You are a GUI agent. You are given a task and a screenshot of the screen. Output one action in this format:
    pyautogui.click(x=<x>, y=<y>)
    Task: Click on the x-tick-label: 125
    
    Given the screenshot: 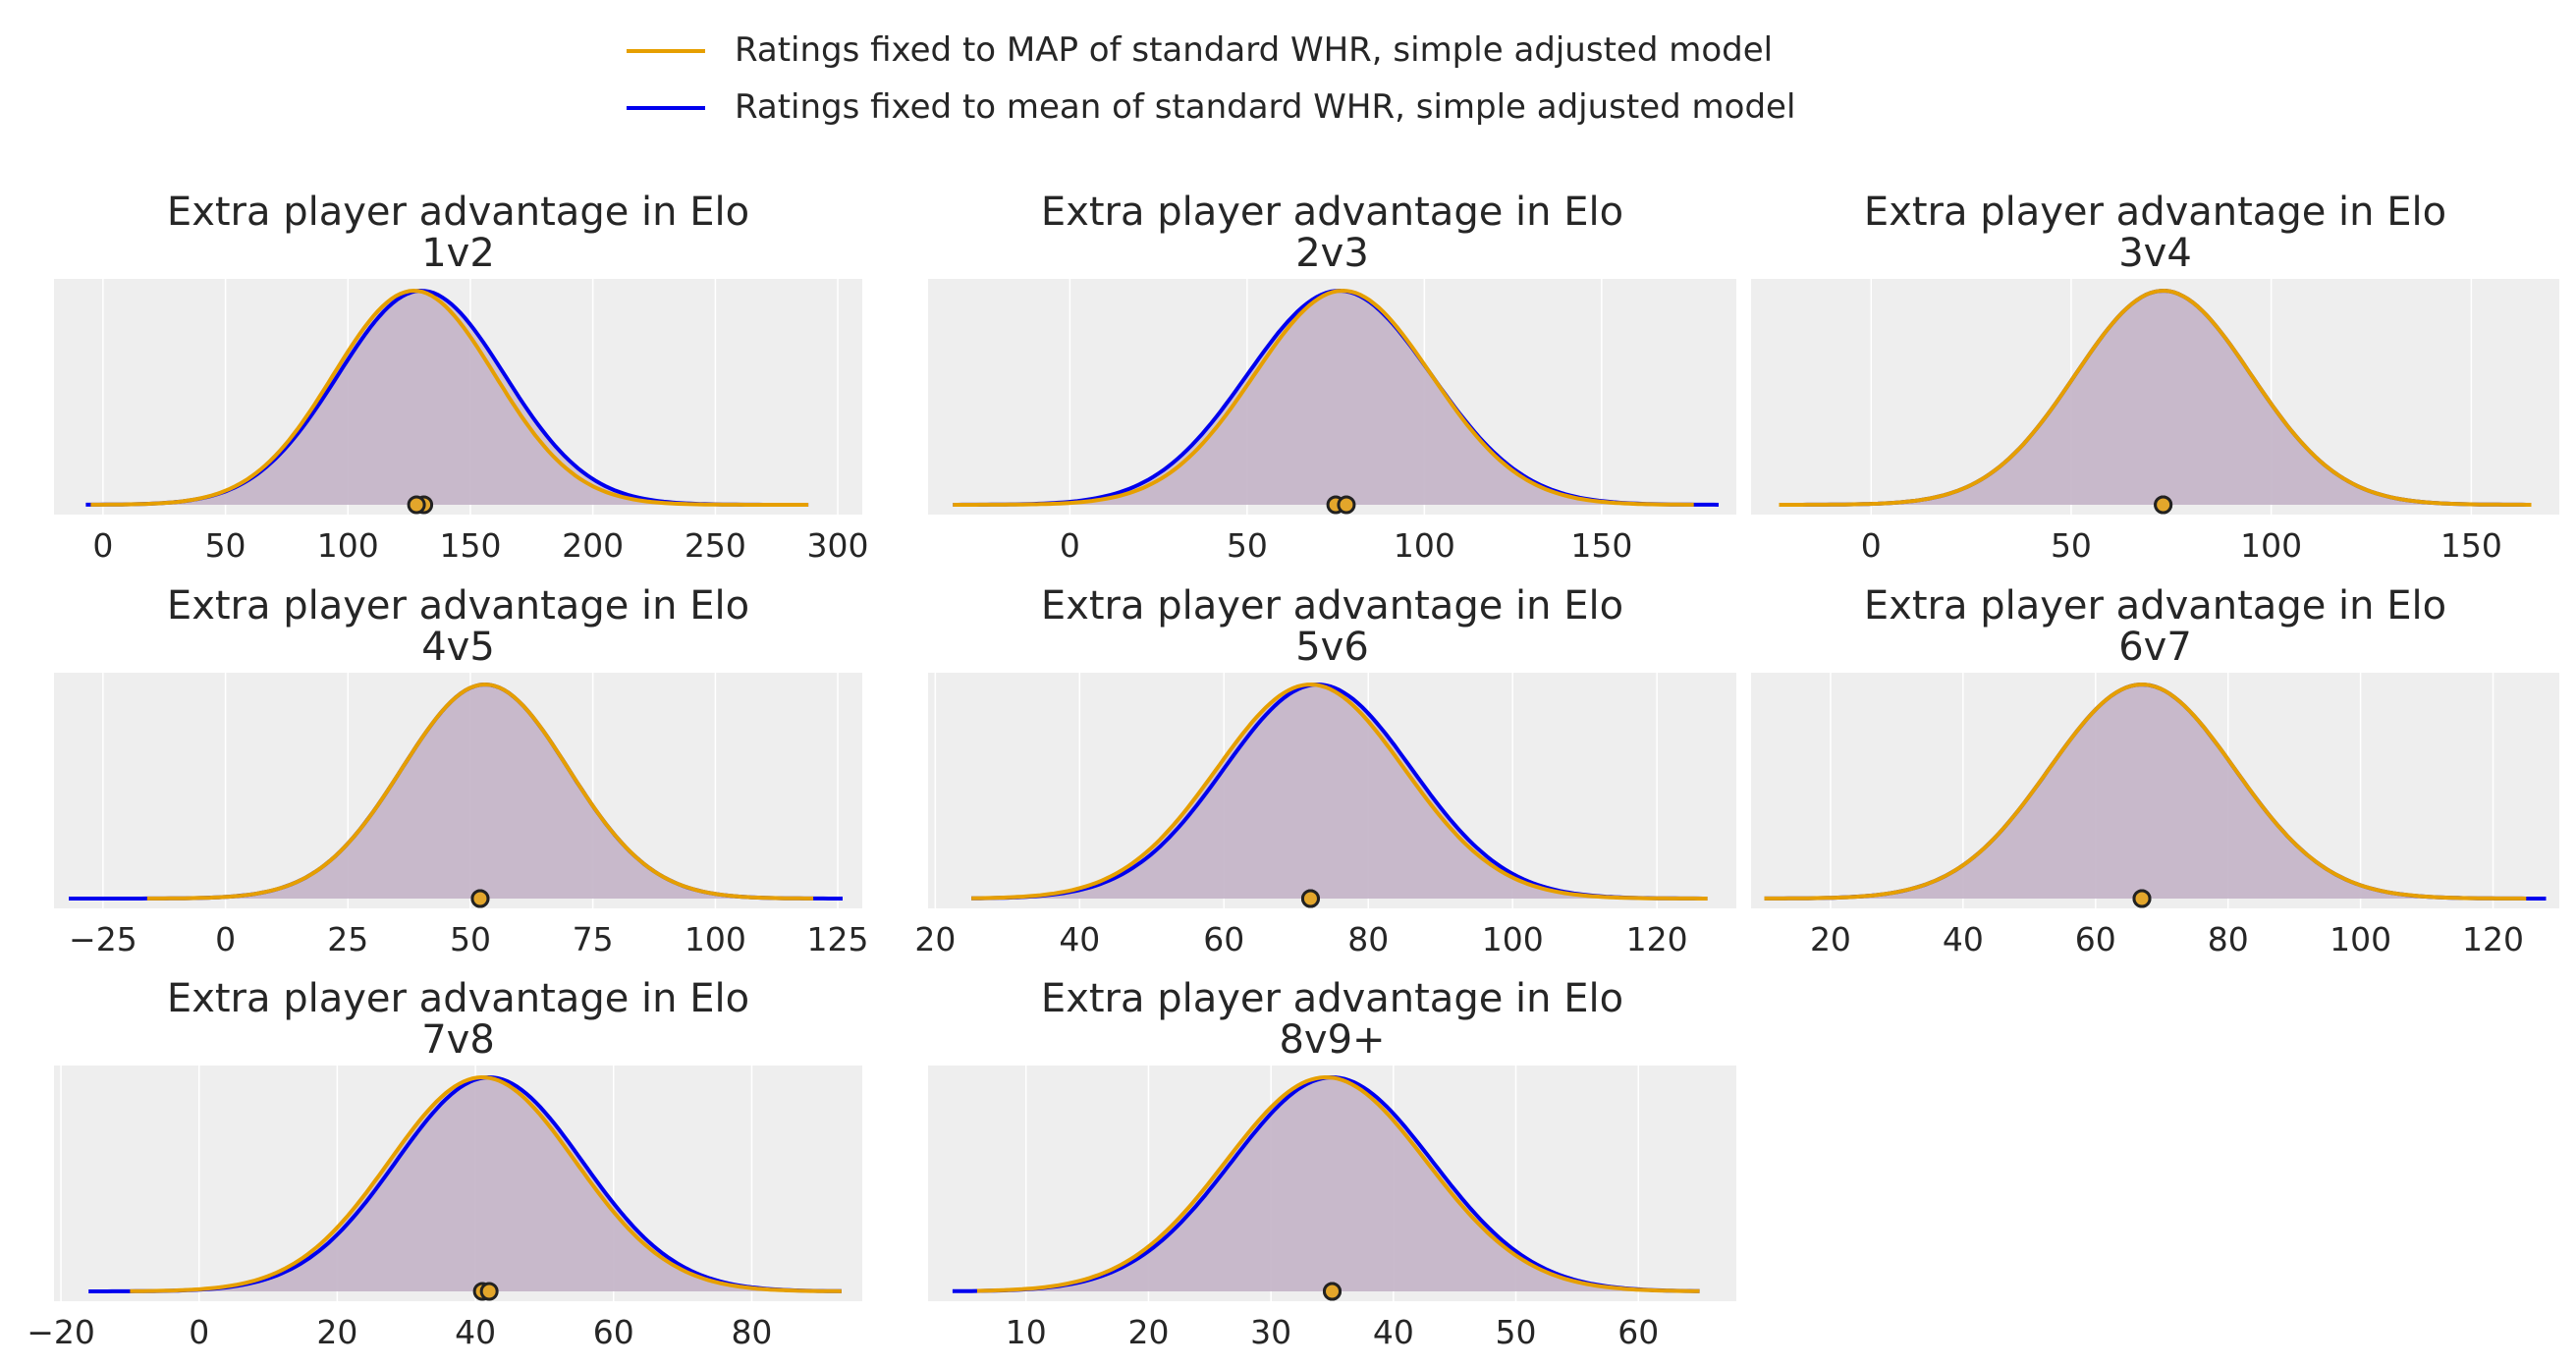 What is the action you would take?
    pyautogui.click(x=838, y=939)
    